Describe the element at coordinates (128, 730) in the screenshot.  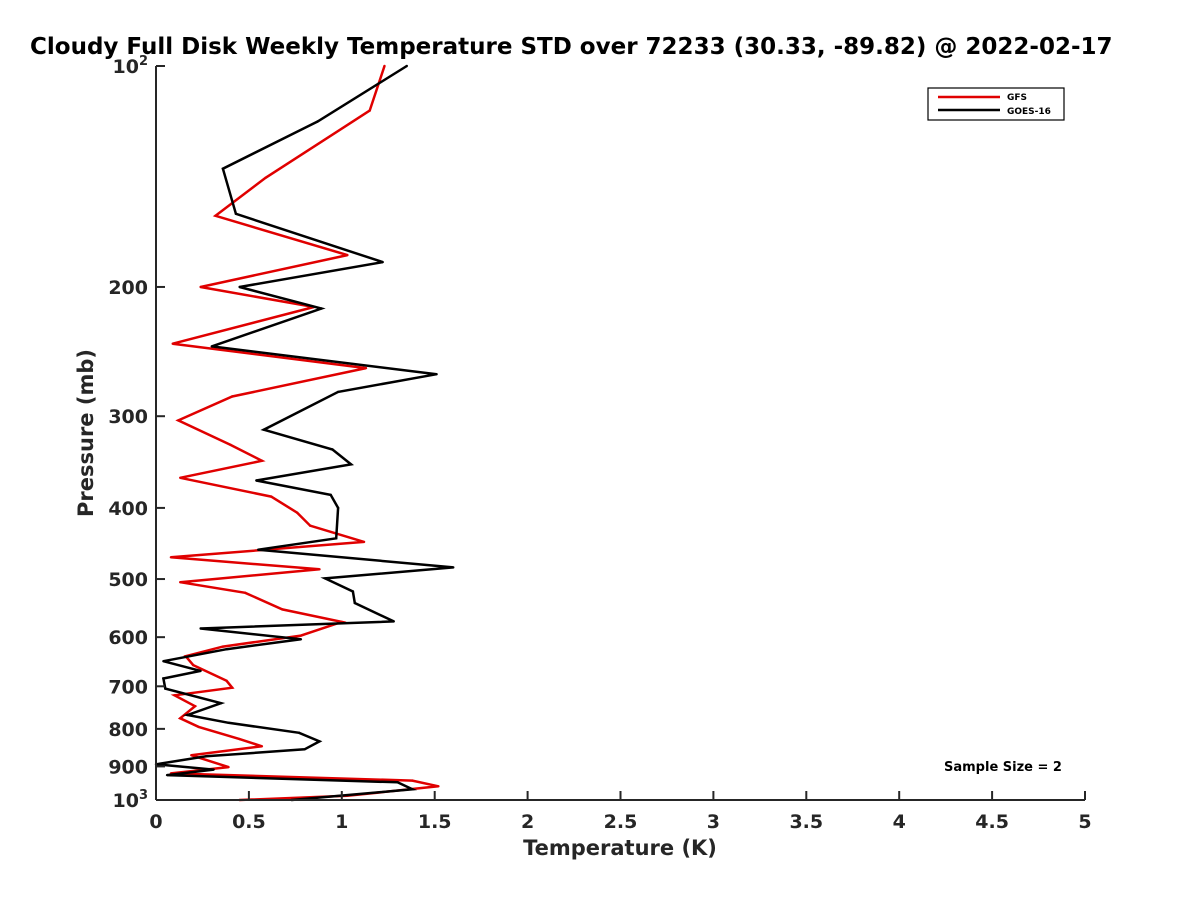
I see `y-tick-label: 800` at that location.